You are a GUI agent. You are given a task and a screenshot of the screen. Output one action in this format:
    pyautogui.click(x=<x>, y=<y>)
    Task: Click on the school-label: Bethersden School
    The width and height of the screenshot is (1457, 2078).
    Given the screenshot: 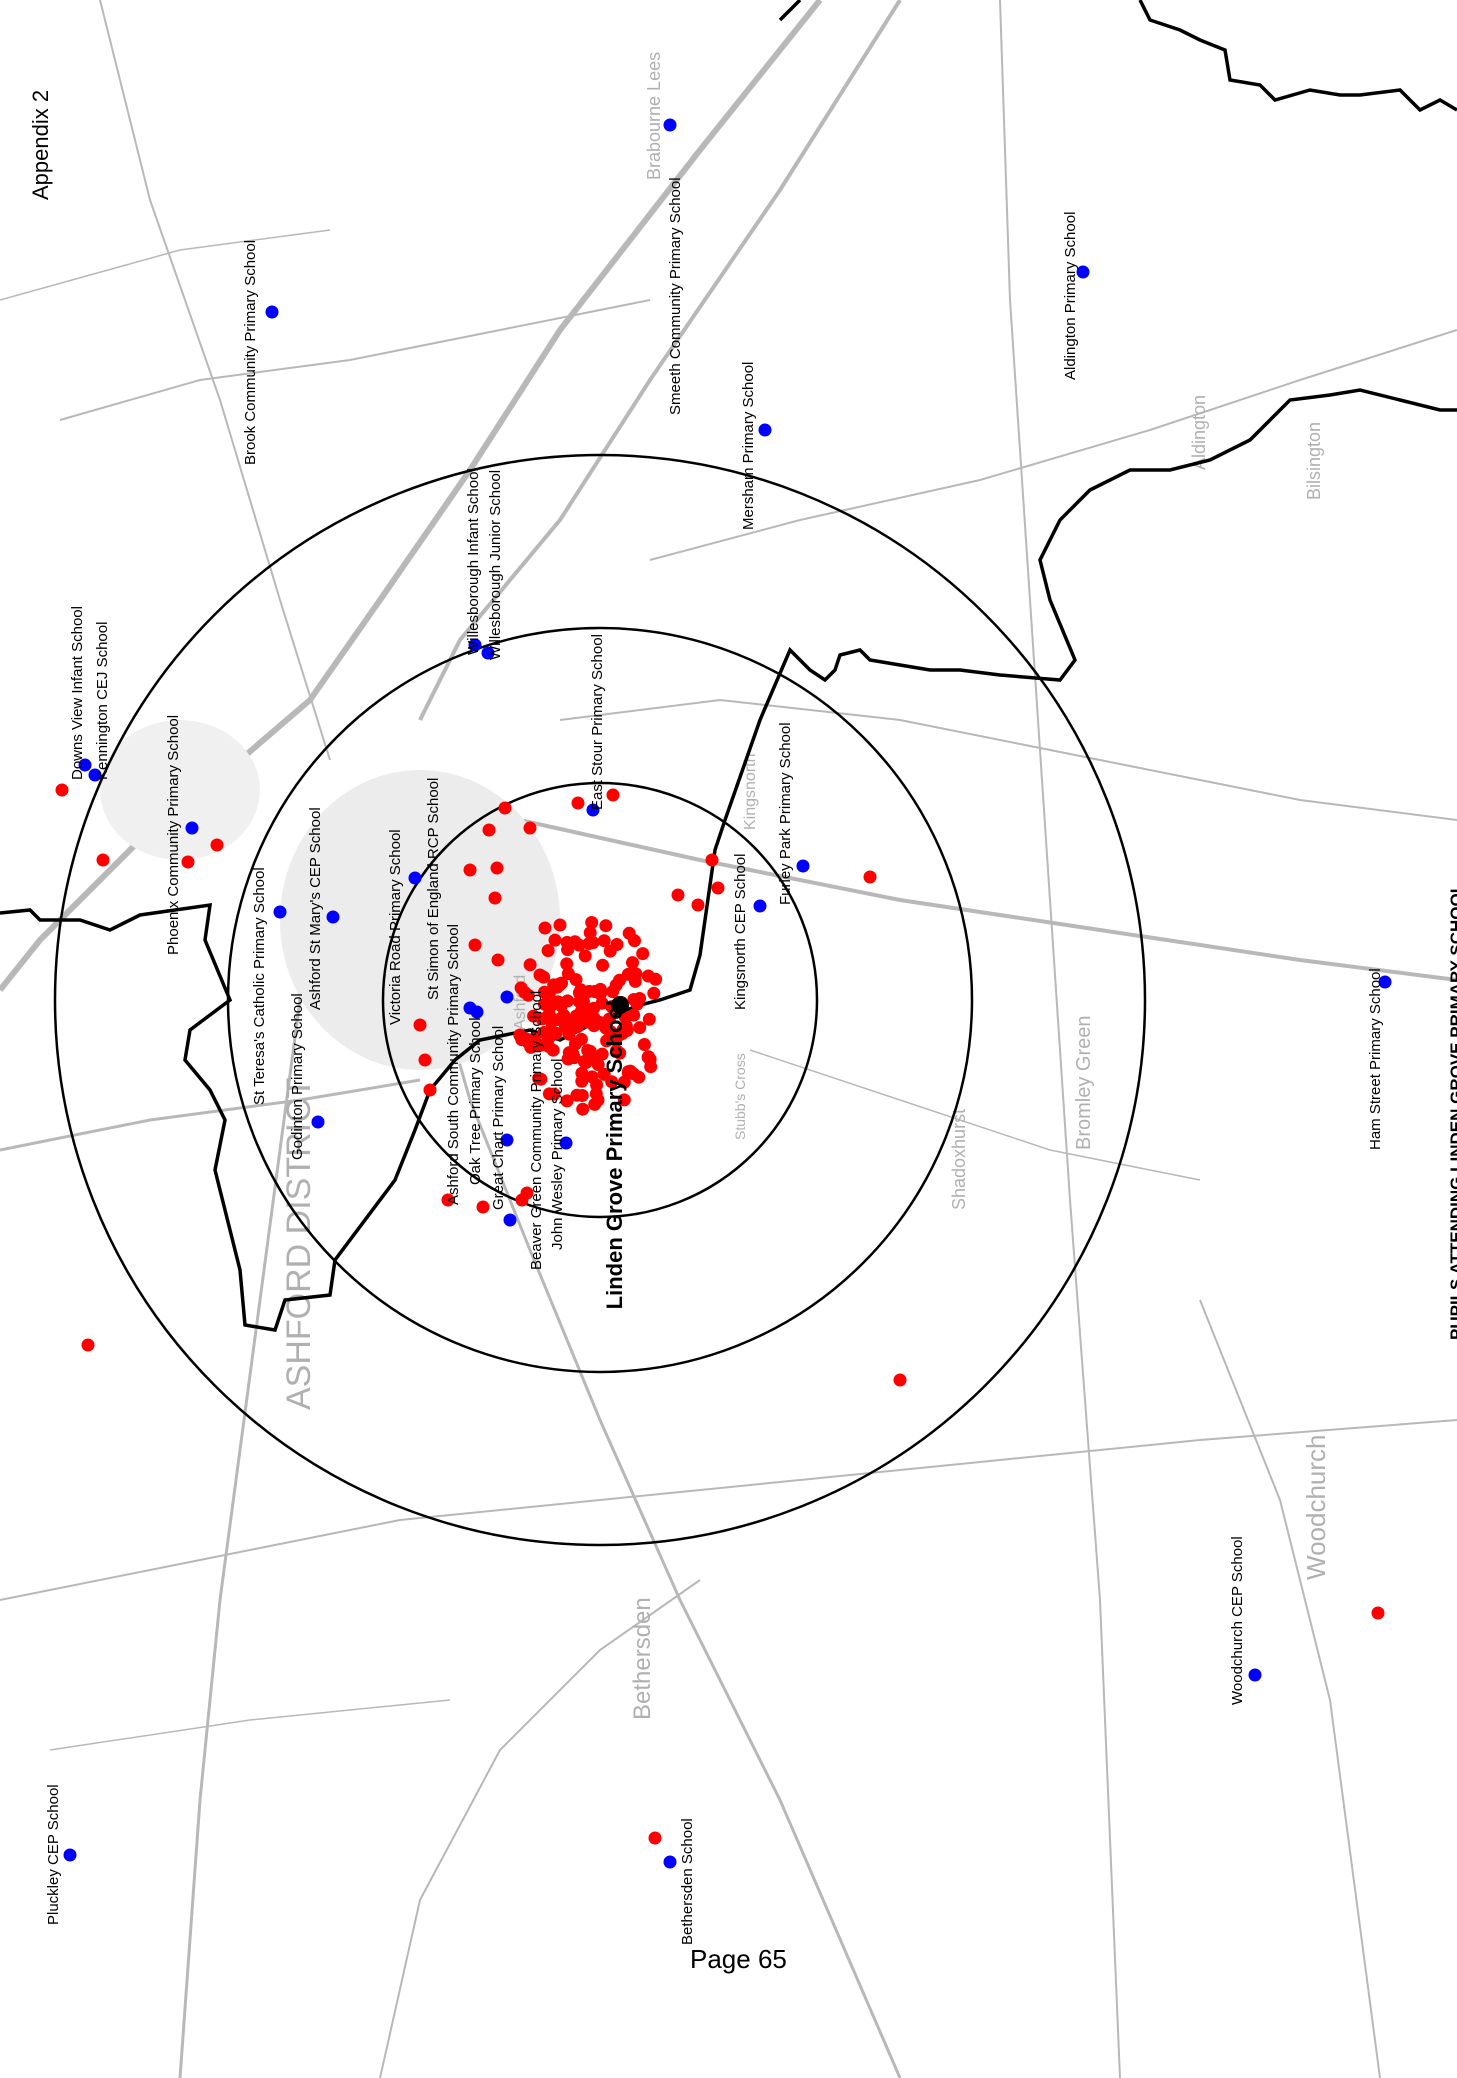 What is the action you would take?
    pyautogui.click(x=687, y=1881)
    